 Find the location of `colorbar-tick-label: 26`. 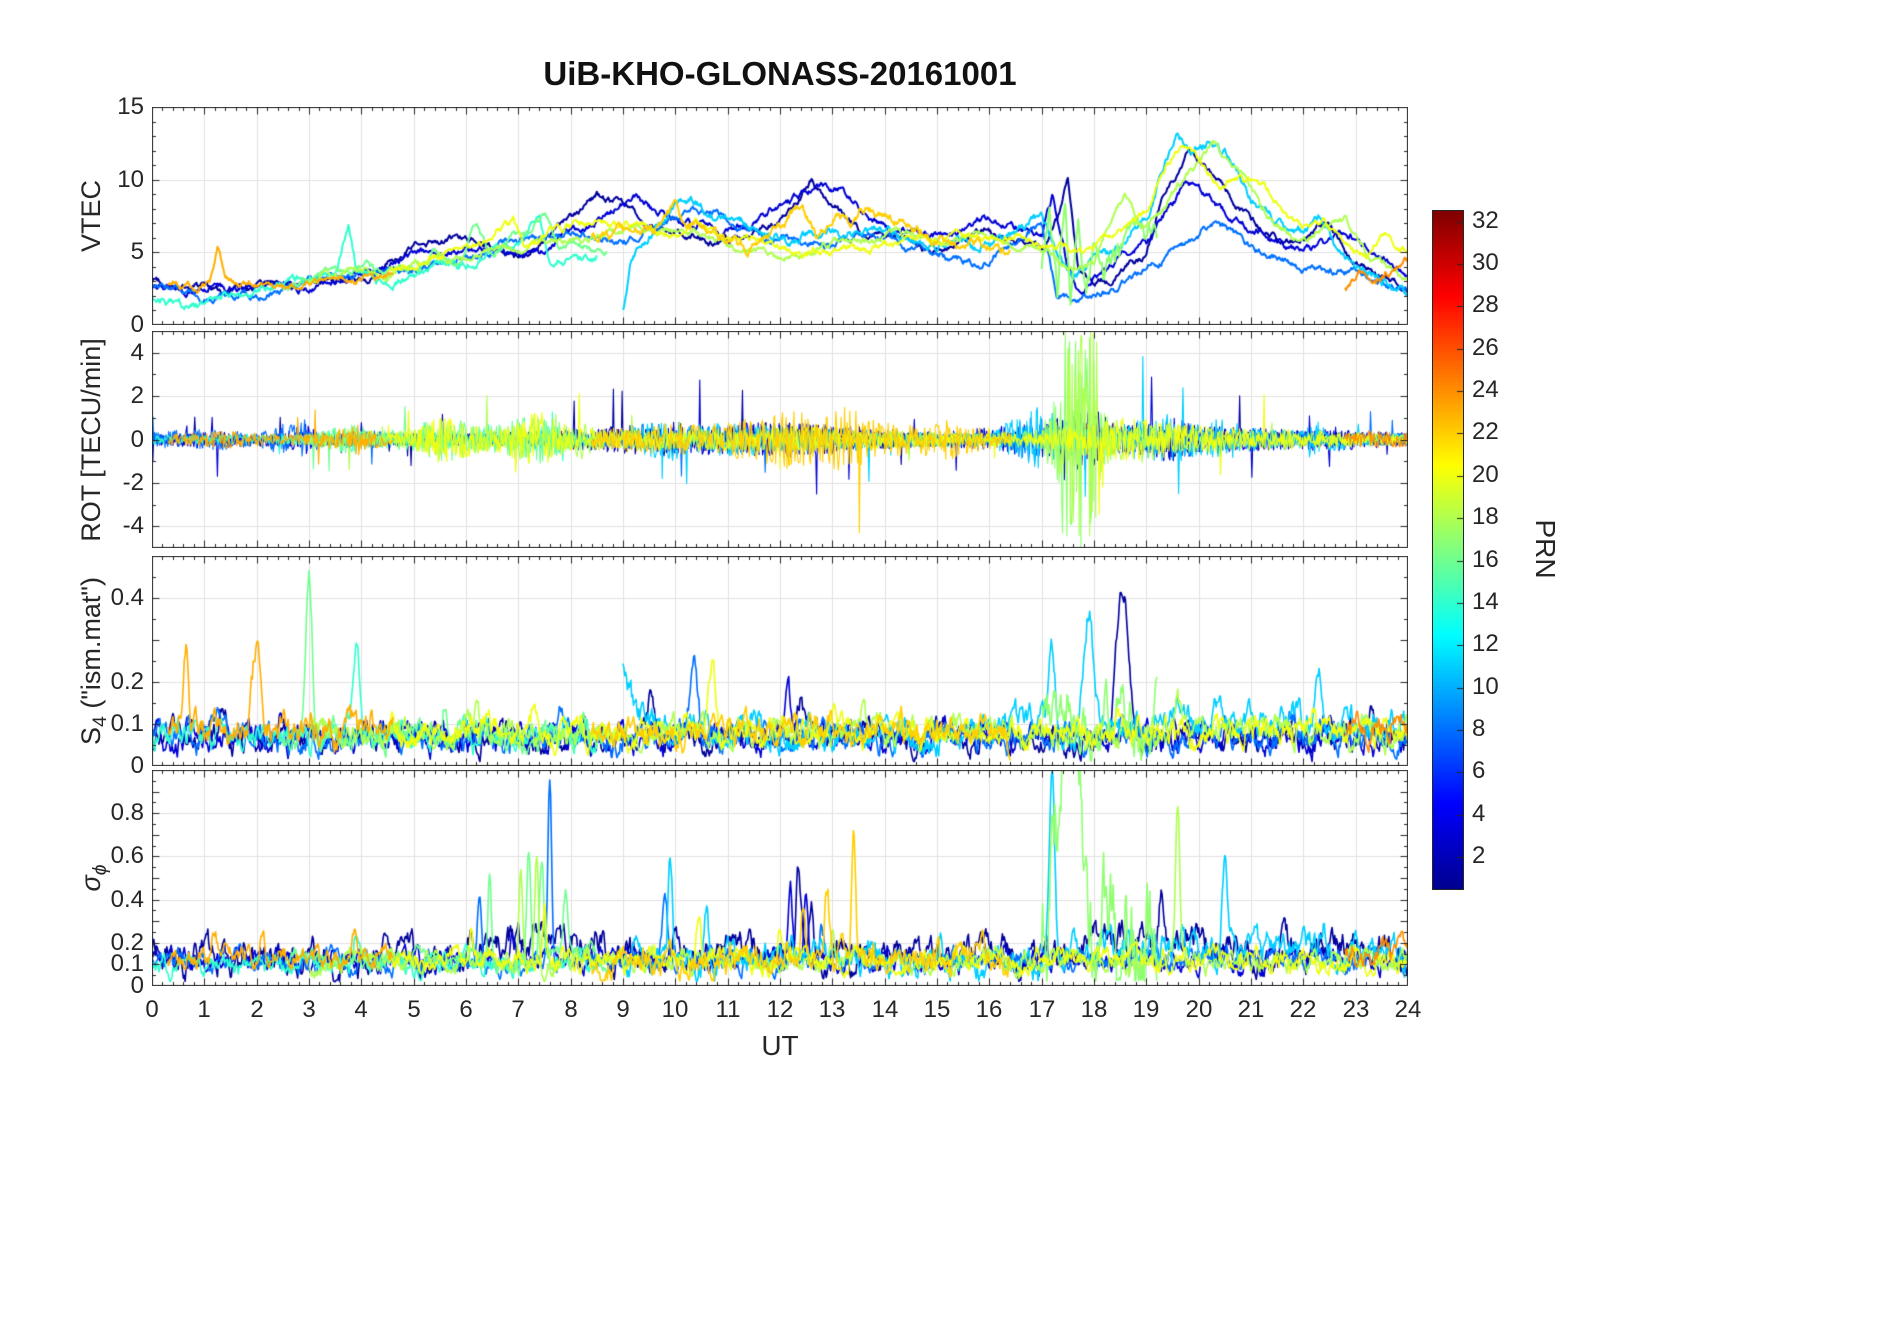

colorbar-tick-label: 26 is located at coordinates (1485, 347).